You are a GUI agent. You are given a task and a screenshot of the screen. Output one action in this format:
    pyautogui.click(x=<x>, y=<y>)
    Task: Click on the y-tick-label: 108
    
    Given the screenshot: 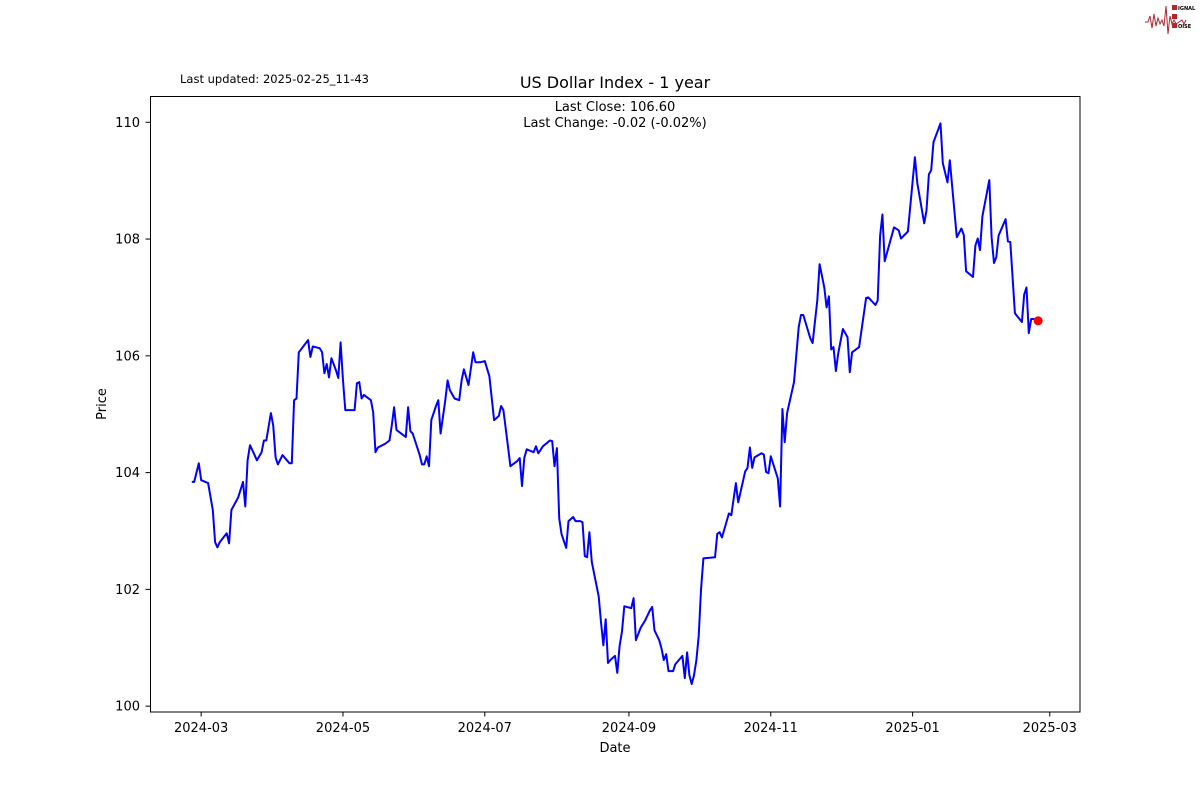 What is the action you would take?
    pyautogui.click(x=127, y=240)
    